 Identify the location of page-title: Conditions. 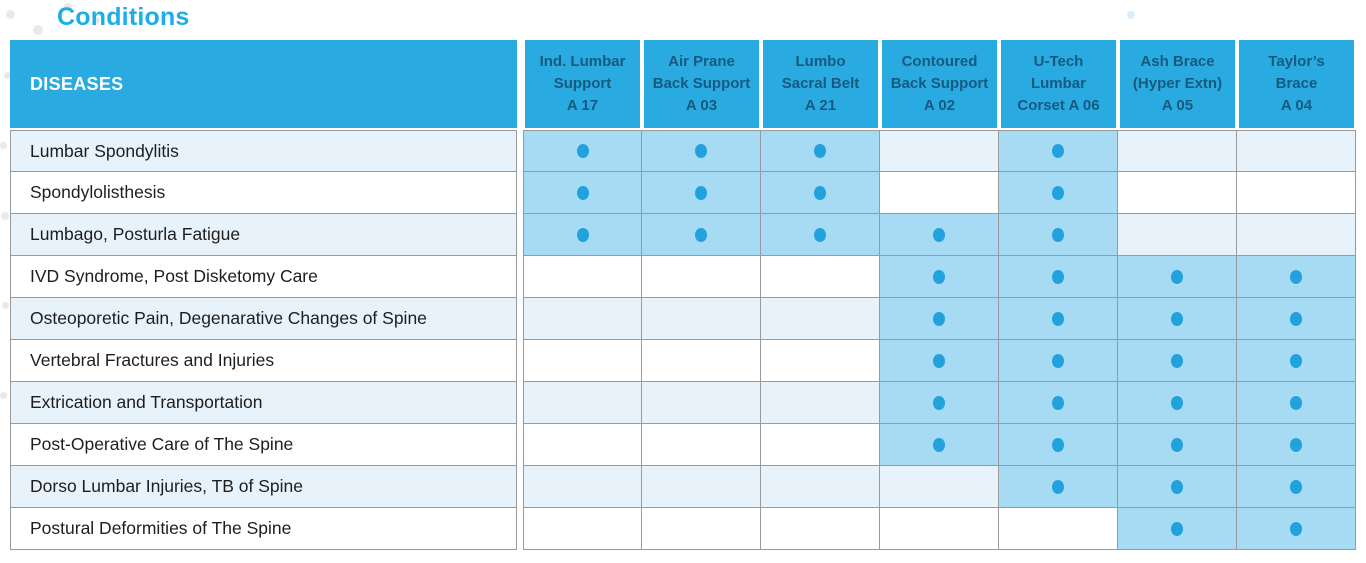
(123, 17).